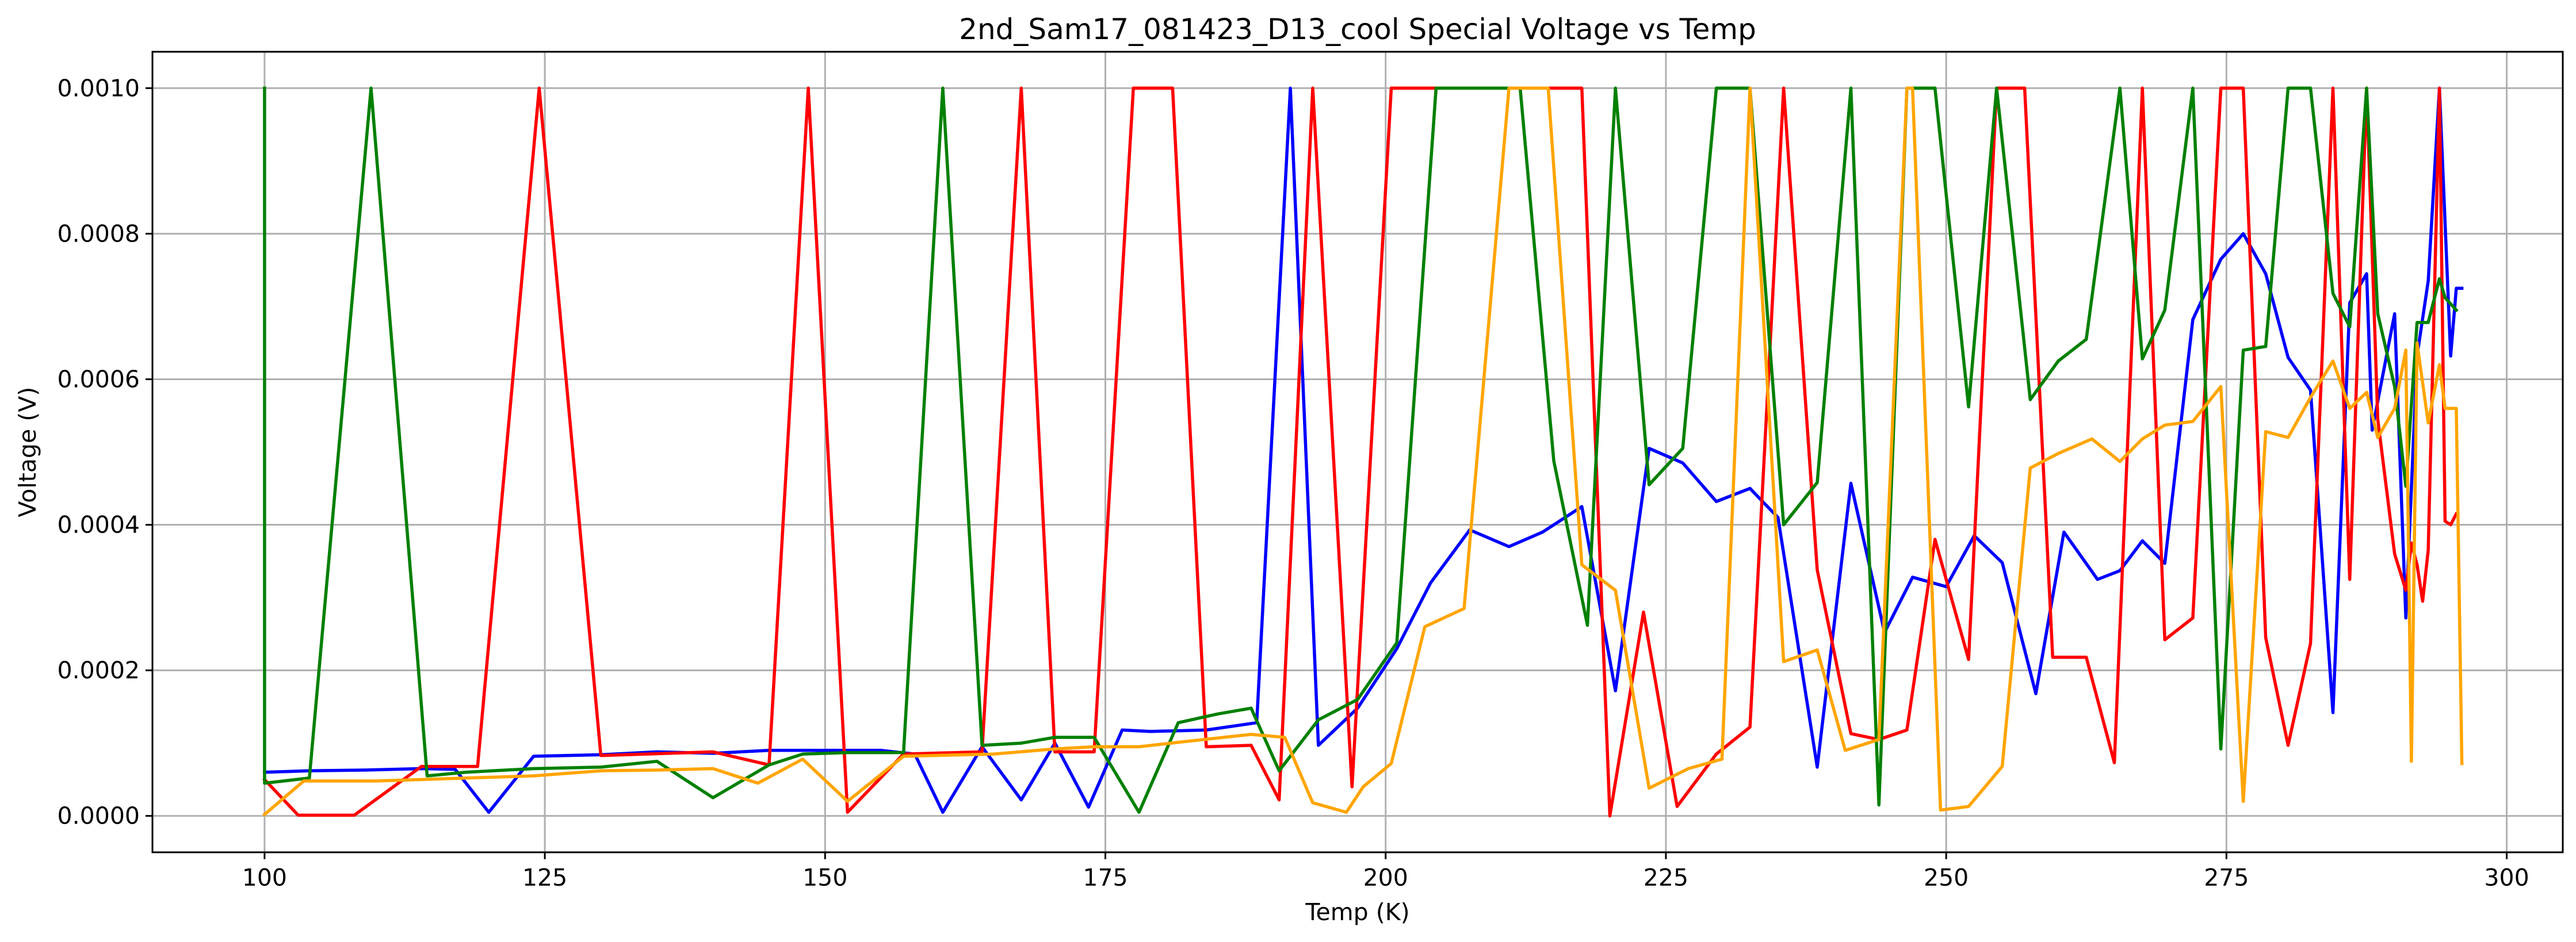 Image resolution: width=2576 pixels, height=942 pixels. What do you see at coordinates (1666, 877) in the screenshot?
I see `x-tick-label: 225` at bounding box center [1666, 877].